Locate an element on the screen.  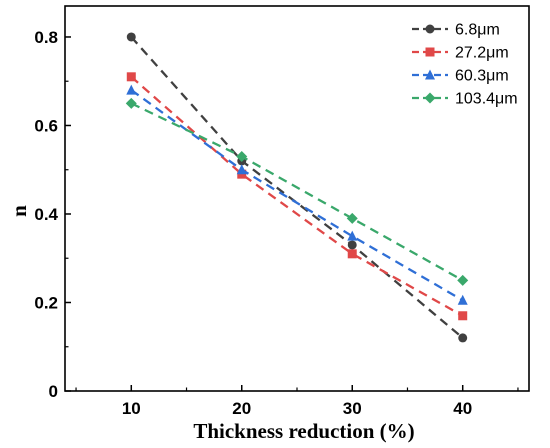
y-axis-title: n is located at coordinates (19, 211).